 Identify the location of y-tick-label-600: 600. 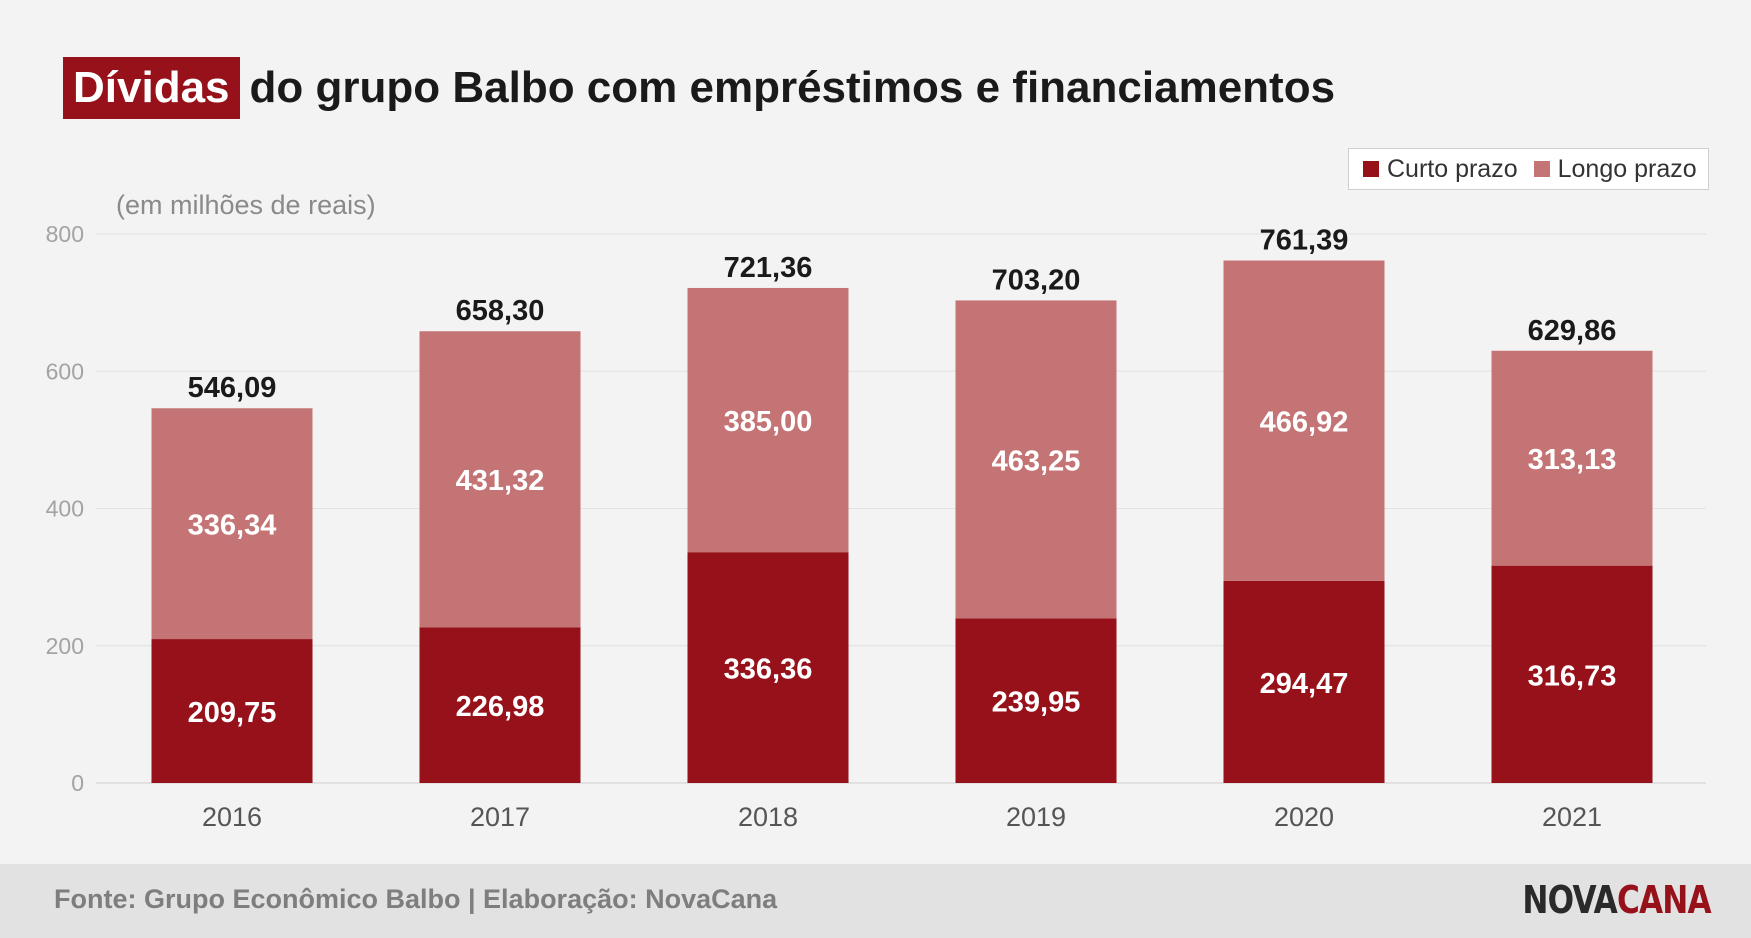
(65, 371).